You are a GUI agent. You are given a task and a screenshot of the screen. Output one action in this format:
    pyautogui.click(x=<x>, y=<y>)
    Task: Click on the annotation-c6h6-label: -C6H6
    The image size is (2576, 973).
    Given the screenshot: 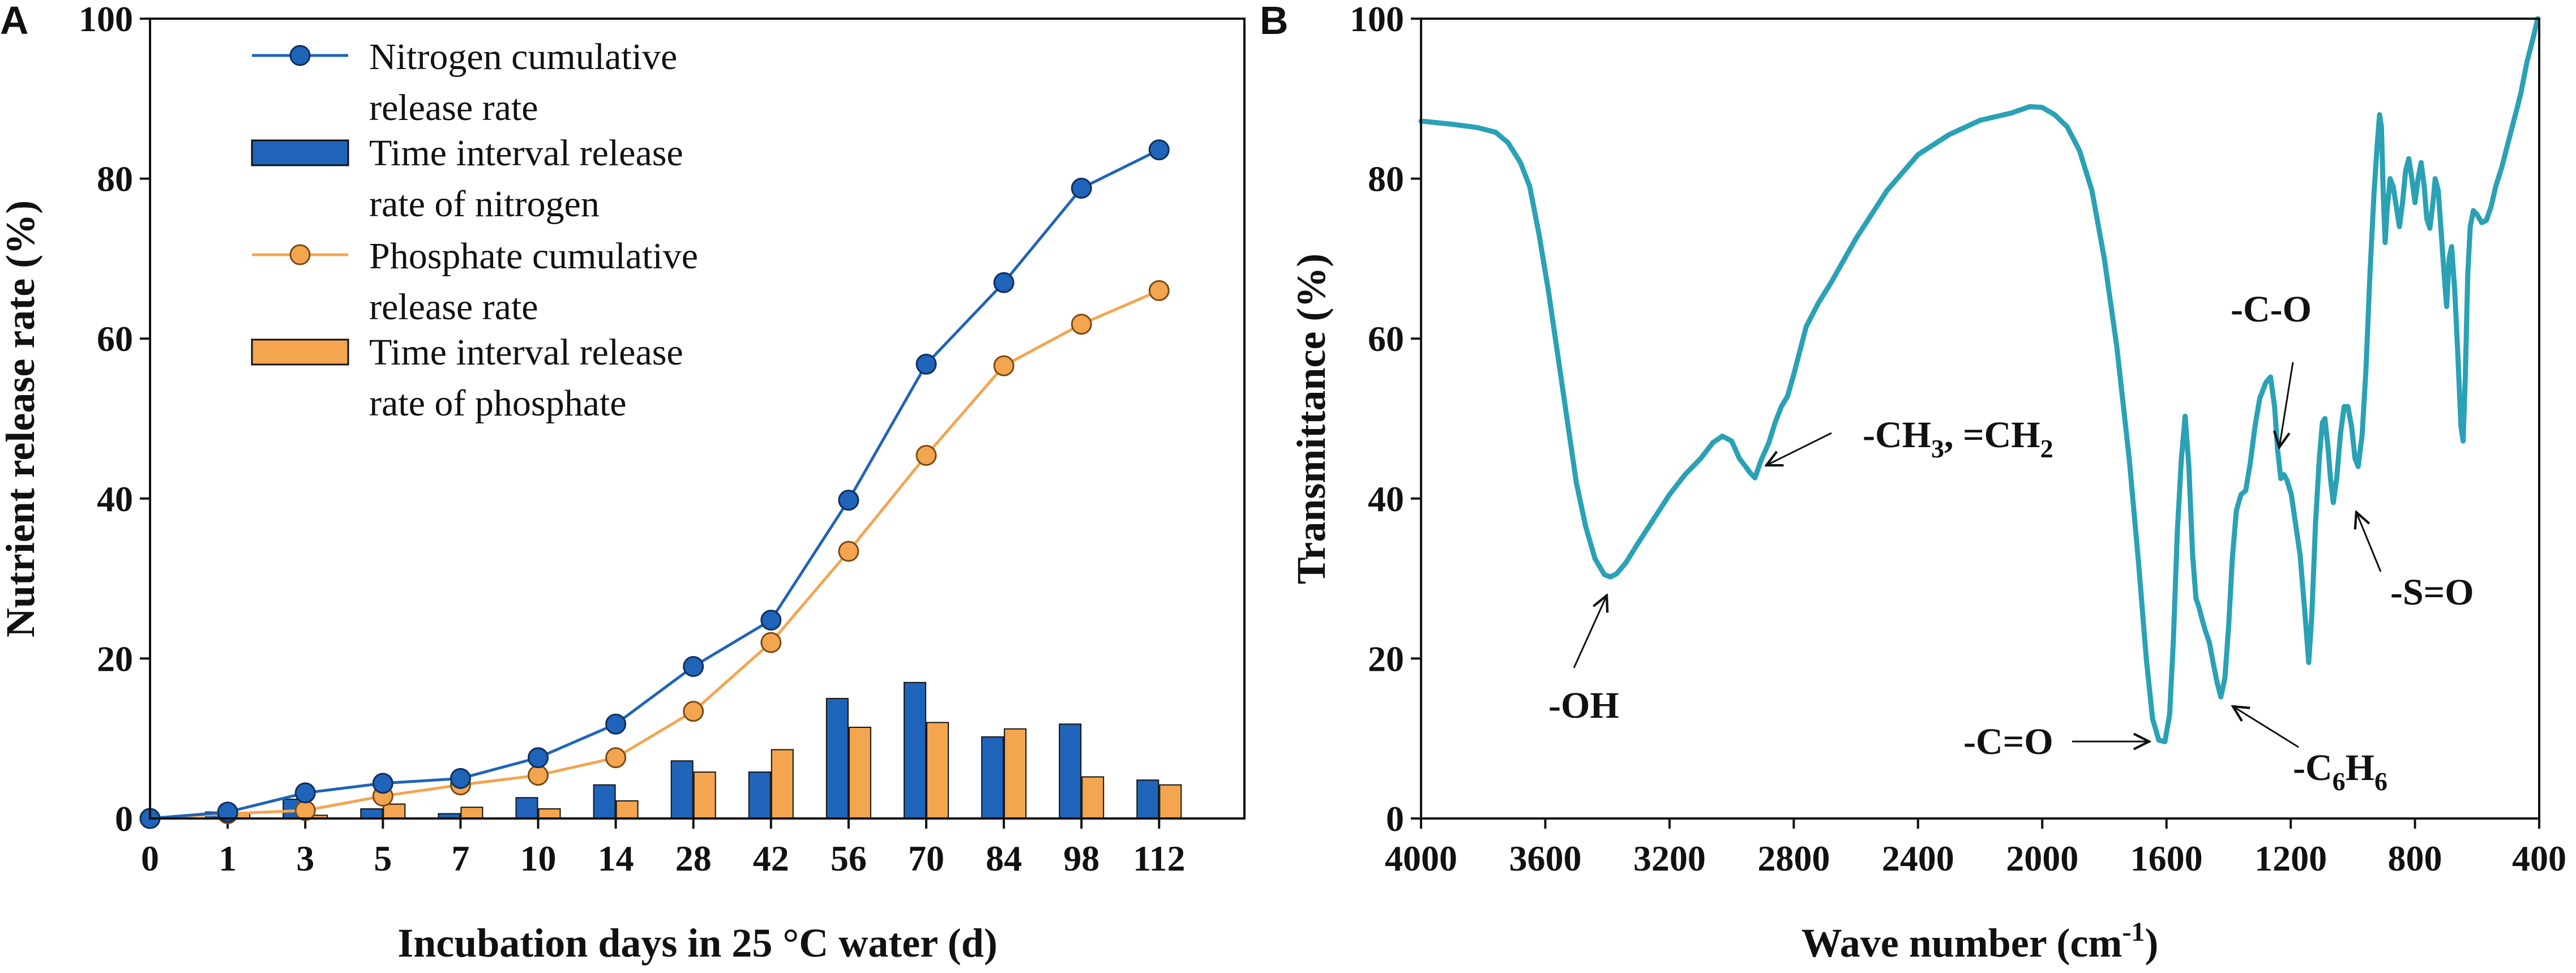 What is the action you would take?
    pyautogui.click(x=2340, y=771)
    